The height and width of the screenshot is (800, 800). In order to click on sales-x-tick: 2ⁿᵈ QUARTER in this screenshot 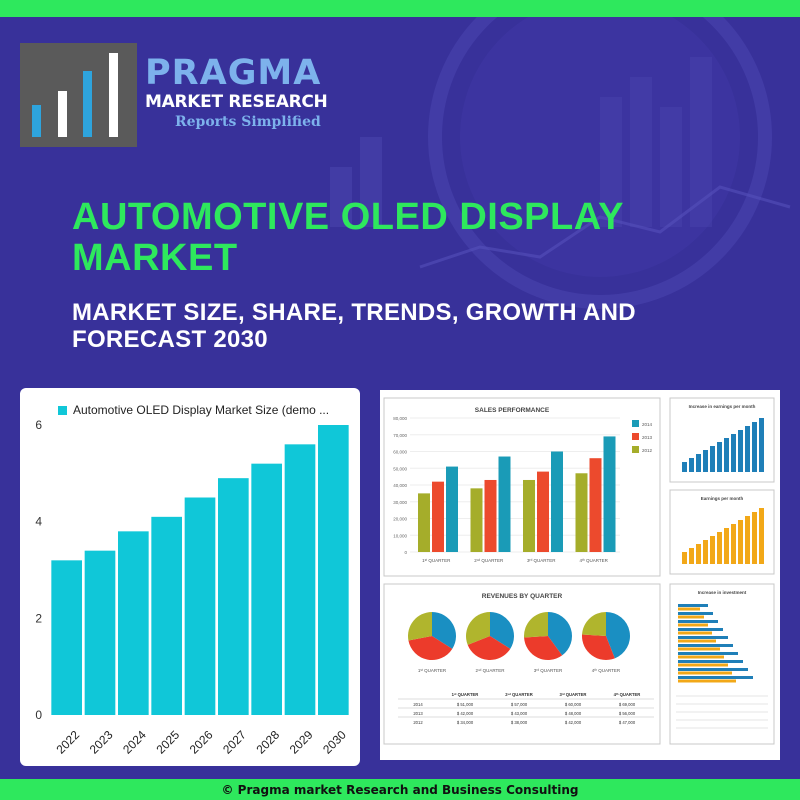, I will do `click(489, 560)`.